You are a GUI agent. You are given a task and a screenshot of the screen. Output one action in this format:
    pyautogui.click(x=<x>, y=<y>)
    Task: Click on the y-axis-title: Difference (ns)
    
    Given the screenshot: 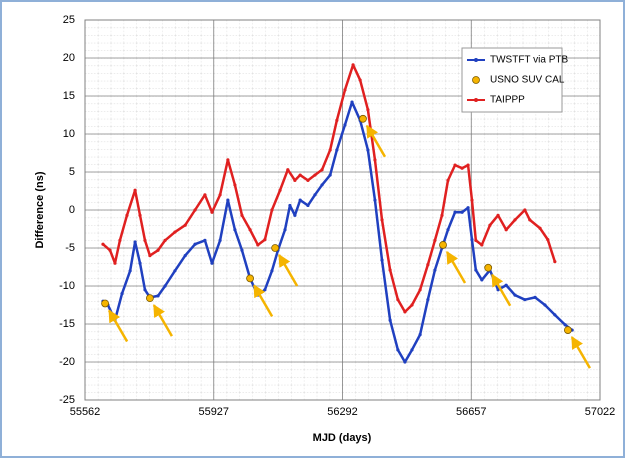 What is the action you would take?
    pyautogui.click(x=40, y=209)
    